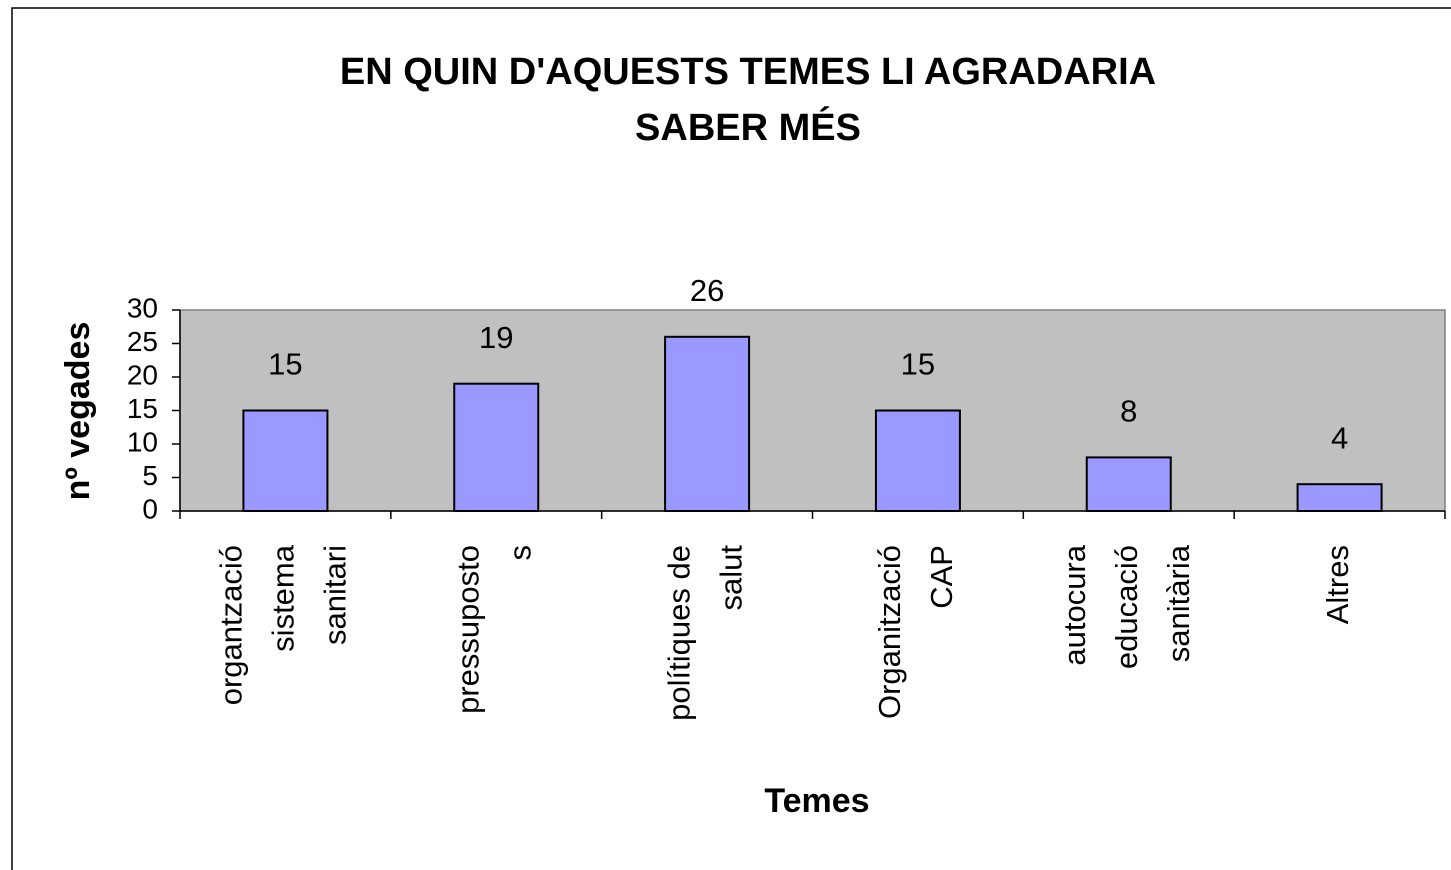  What do you see at coordinates (142, 307) in the screenshot?
I see `y-tick-label: 30` at bounding box center [142, 307].